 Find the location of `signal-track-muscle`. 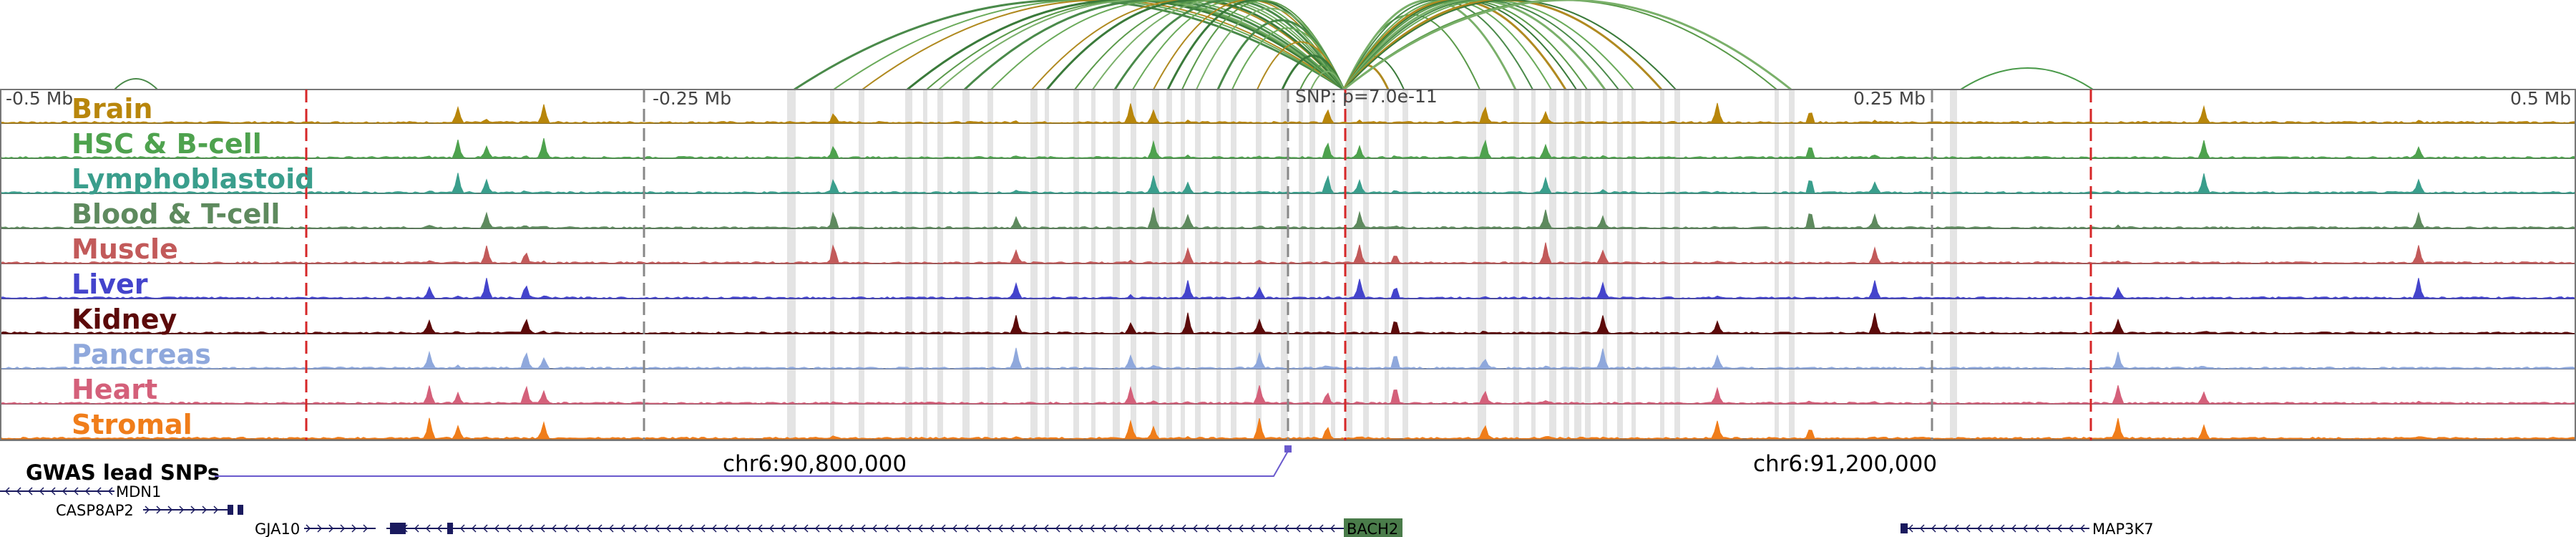

signal-track-muscle is located at coordinates (1288, 253).